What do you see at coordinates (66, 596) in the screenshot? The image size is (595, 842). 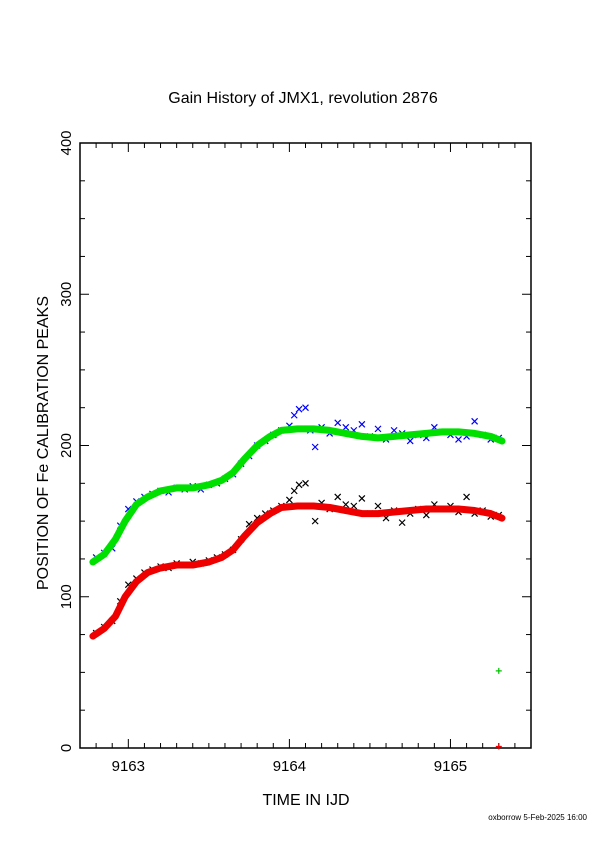 I see `y-tick-label: 100` at bounding box center [66, 596].